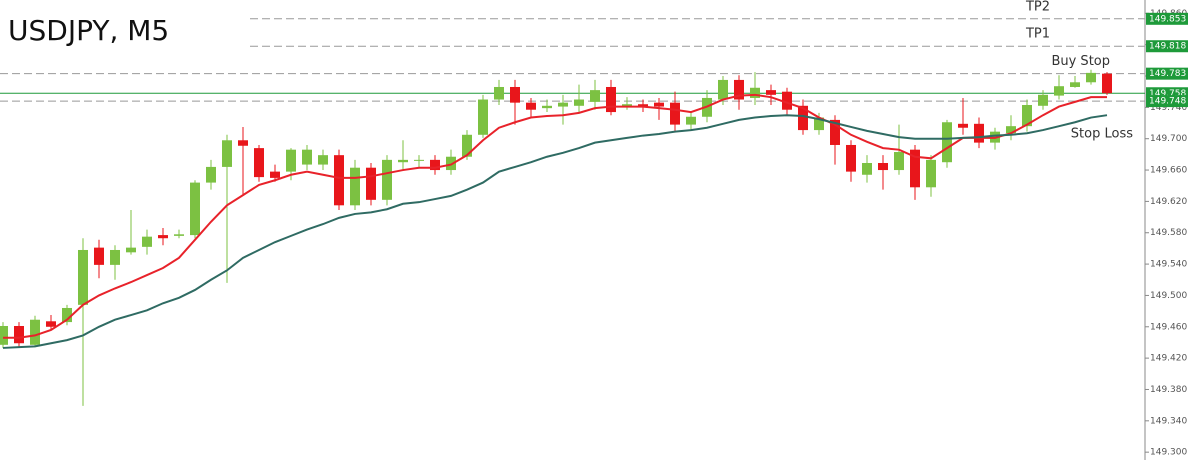  Describe the element at coordinates (1102, 134) in the screenshot. I see `level-label: Stop Loss` at that location.